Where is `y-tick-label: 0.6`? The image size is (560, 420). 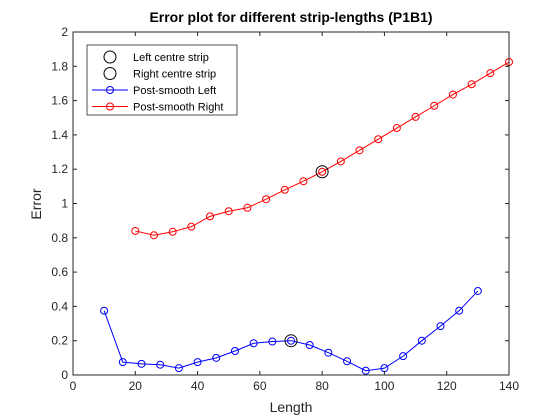 y-tick-label: 0.6 is located at coordinates (59, 272).